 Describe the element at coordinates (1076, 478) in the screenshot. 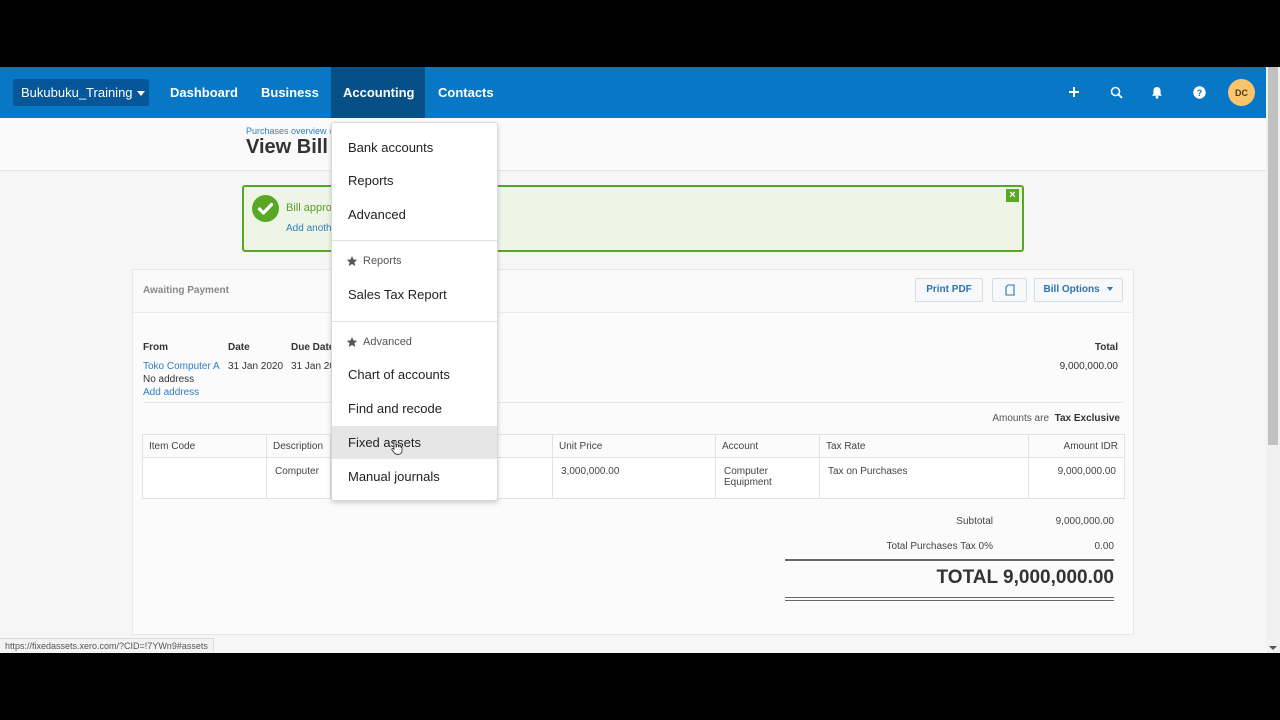

I see `cell-amount: 9,000,000.00` at that location.